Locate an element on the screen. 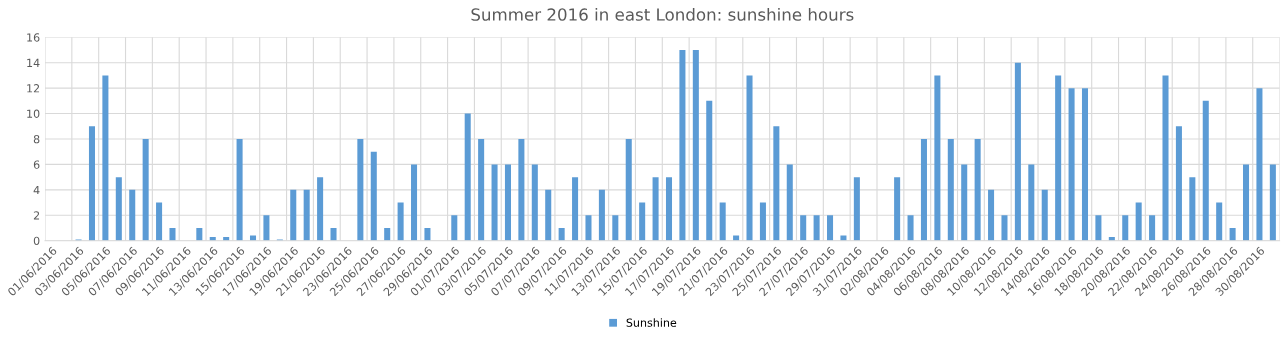 Image resolution: width=1286 pixels, height=339 pixels. y-tick-label: 14 is located at coordinates (33, 62).